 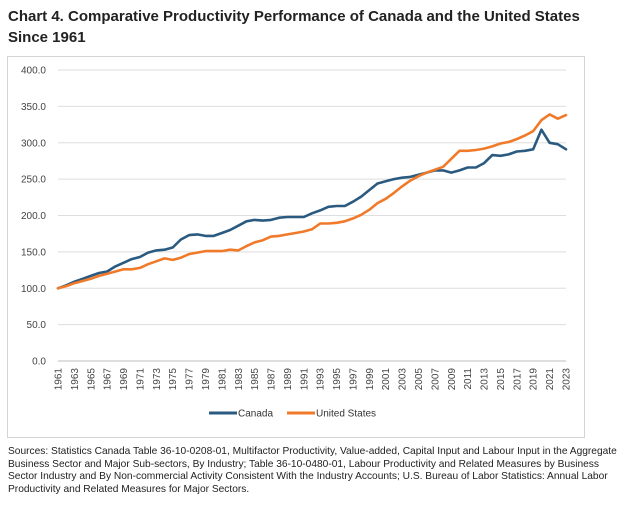 What do you see at coordinates (206, 379) in the screenshot?
I see `x-tick-label: 1979` at bounding box center [206, 379].